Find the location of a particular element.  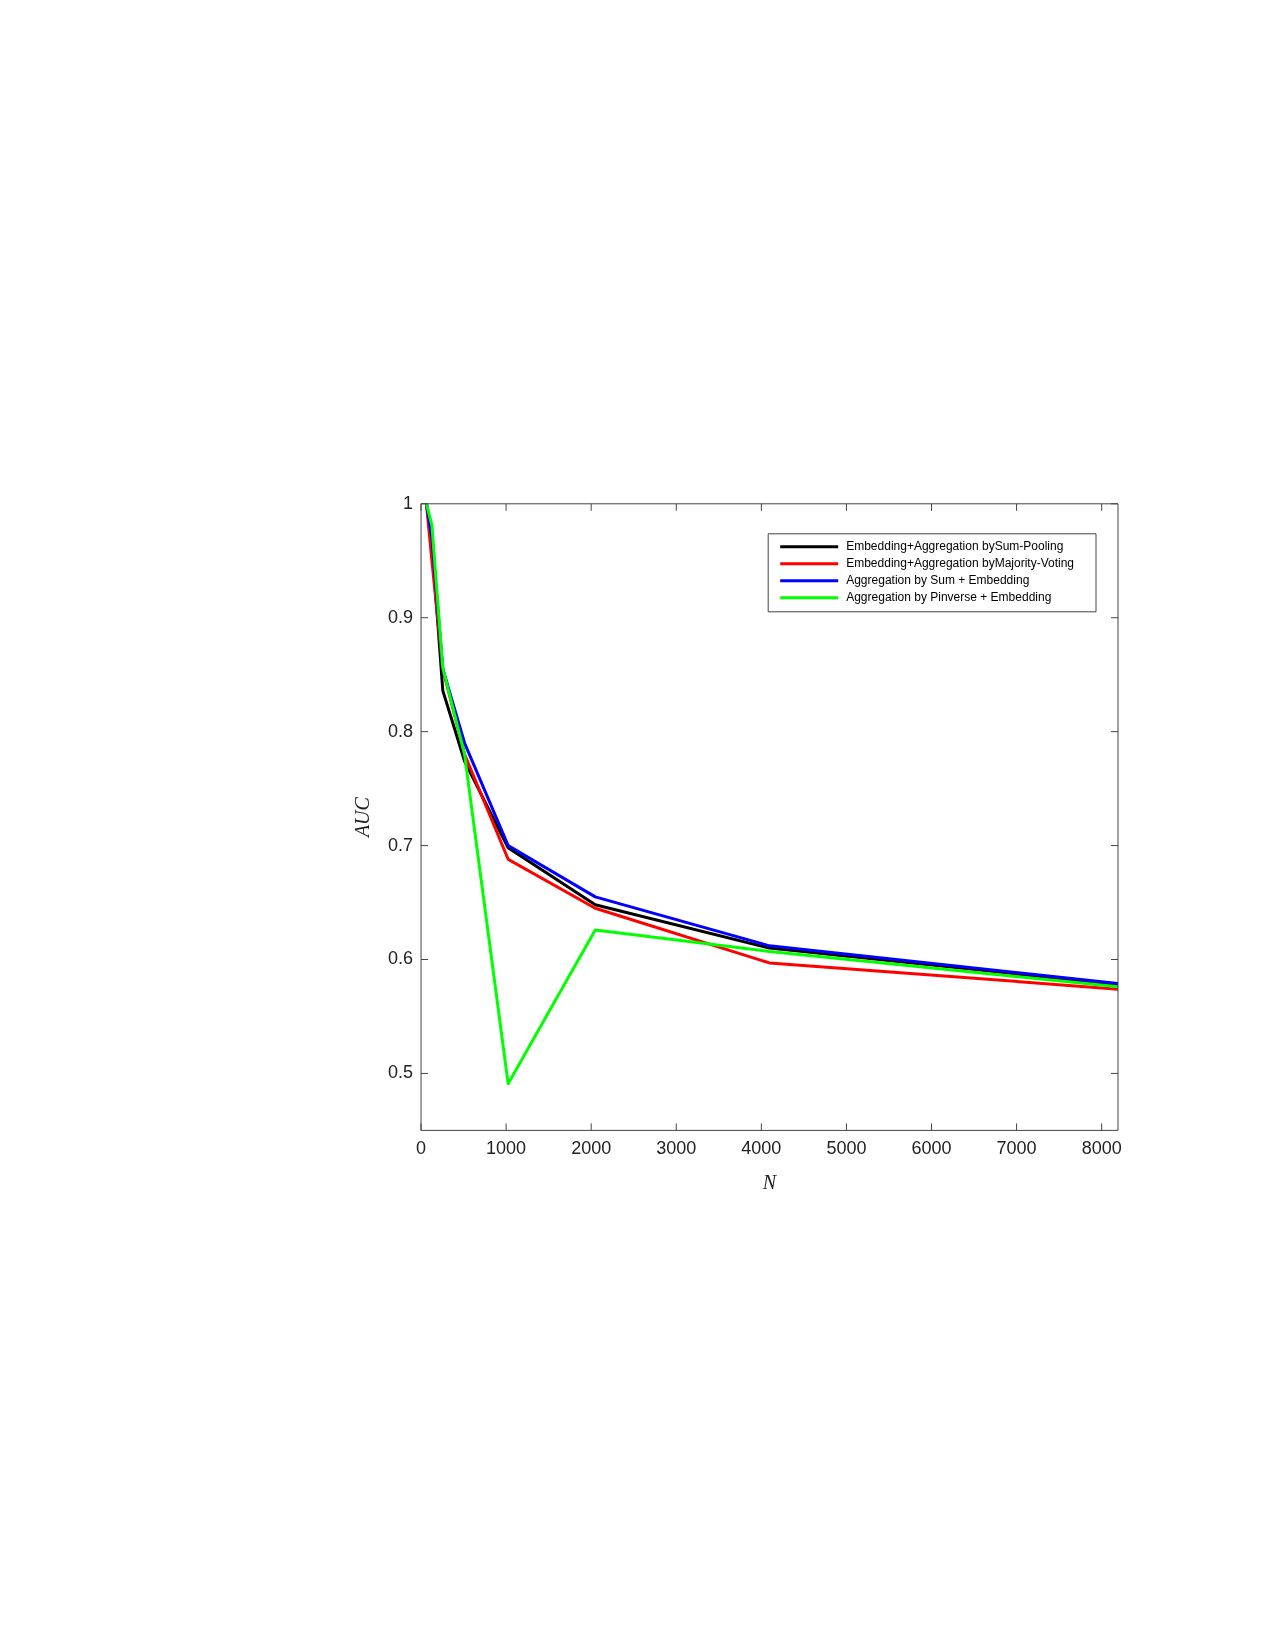

x-tick-label: 0 is located at coordinates (421, 1148).